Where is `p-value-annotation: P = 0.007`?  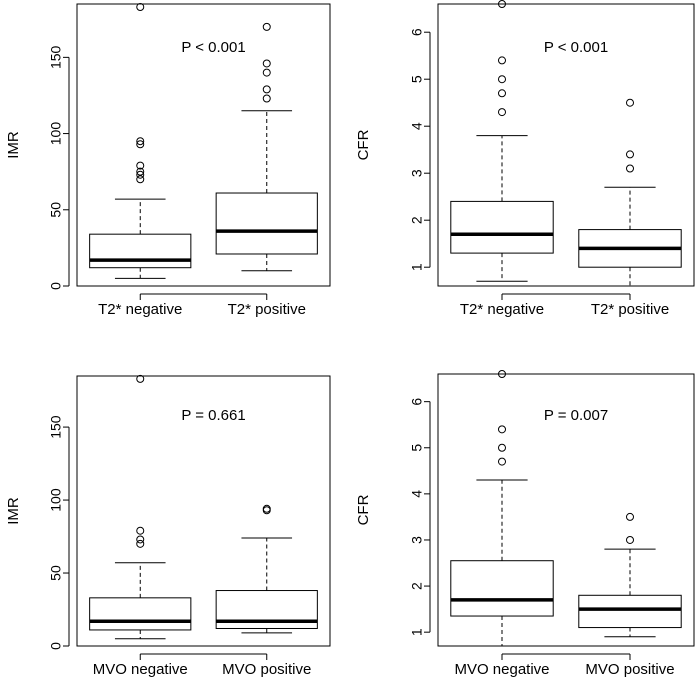
p-value-annotation: P = 0.007 is located at coordinates (576, 415).